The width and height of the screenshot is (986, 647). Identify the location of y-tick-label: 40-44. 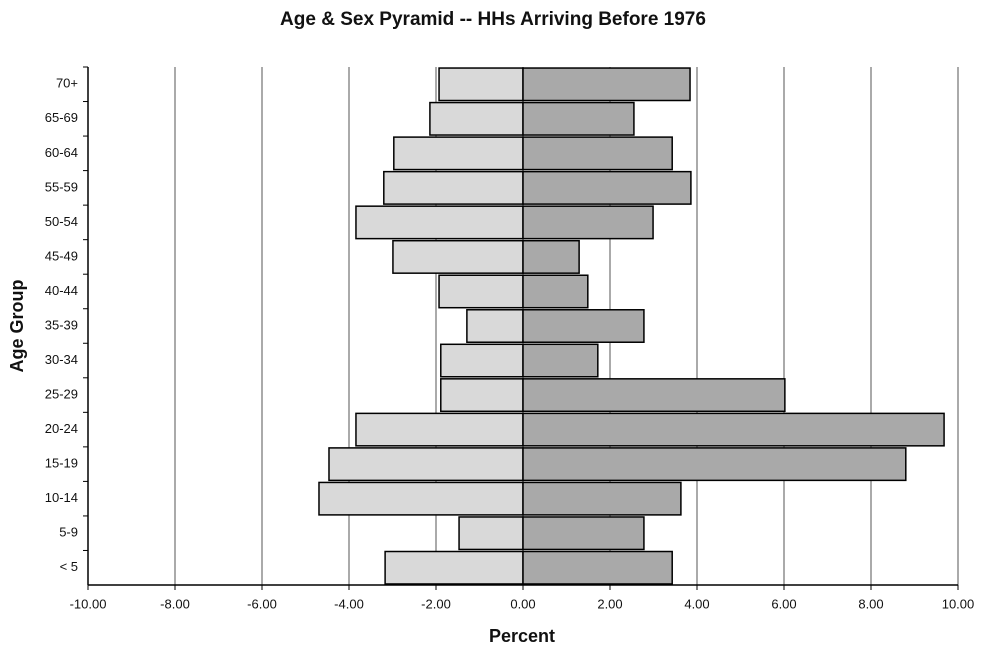
(61, 290).